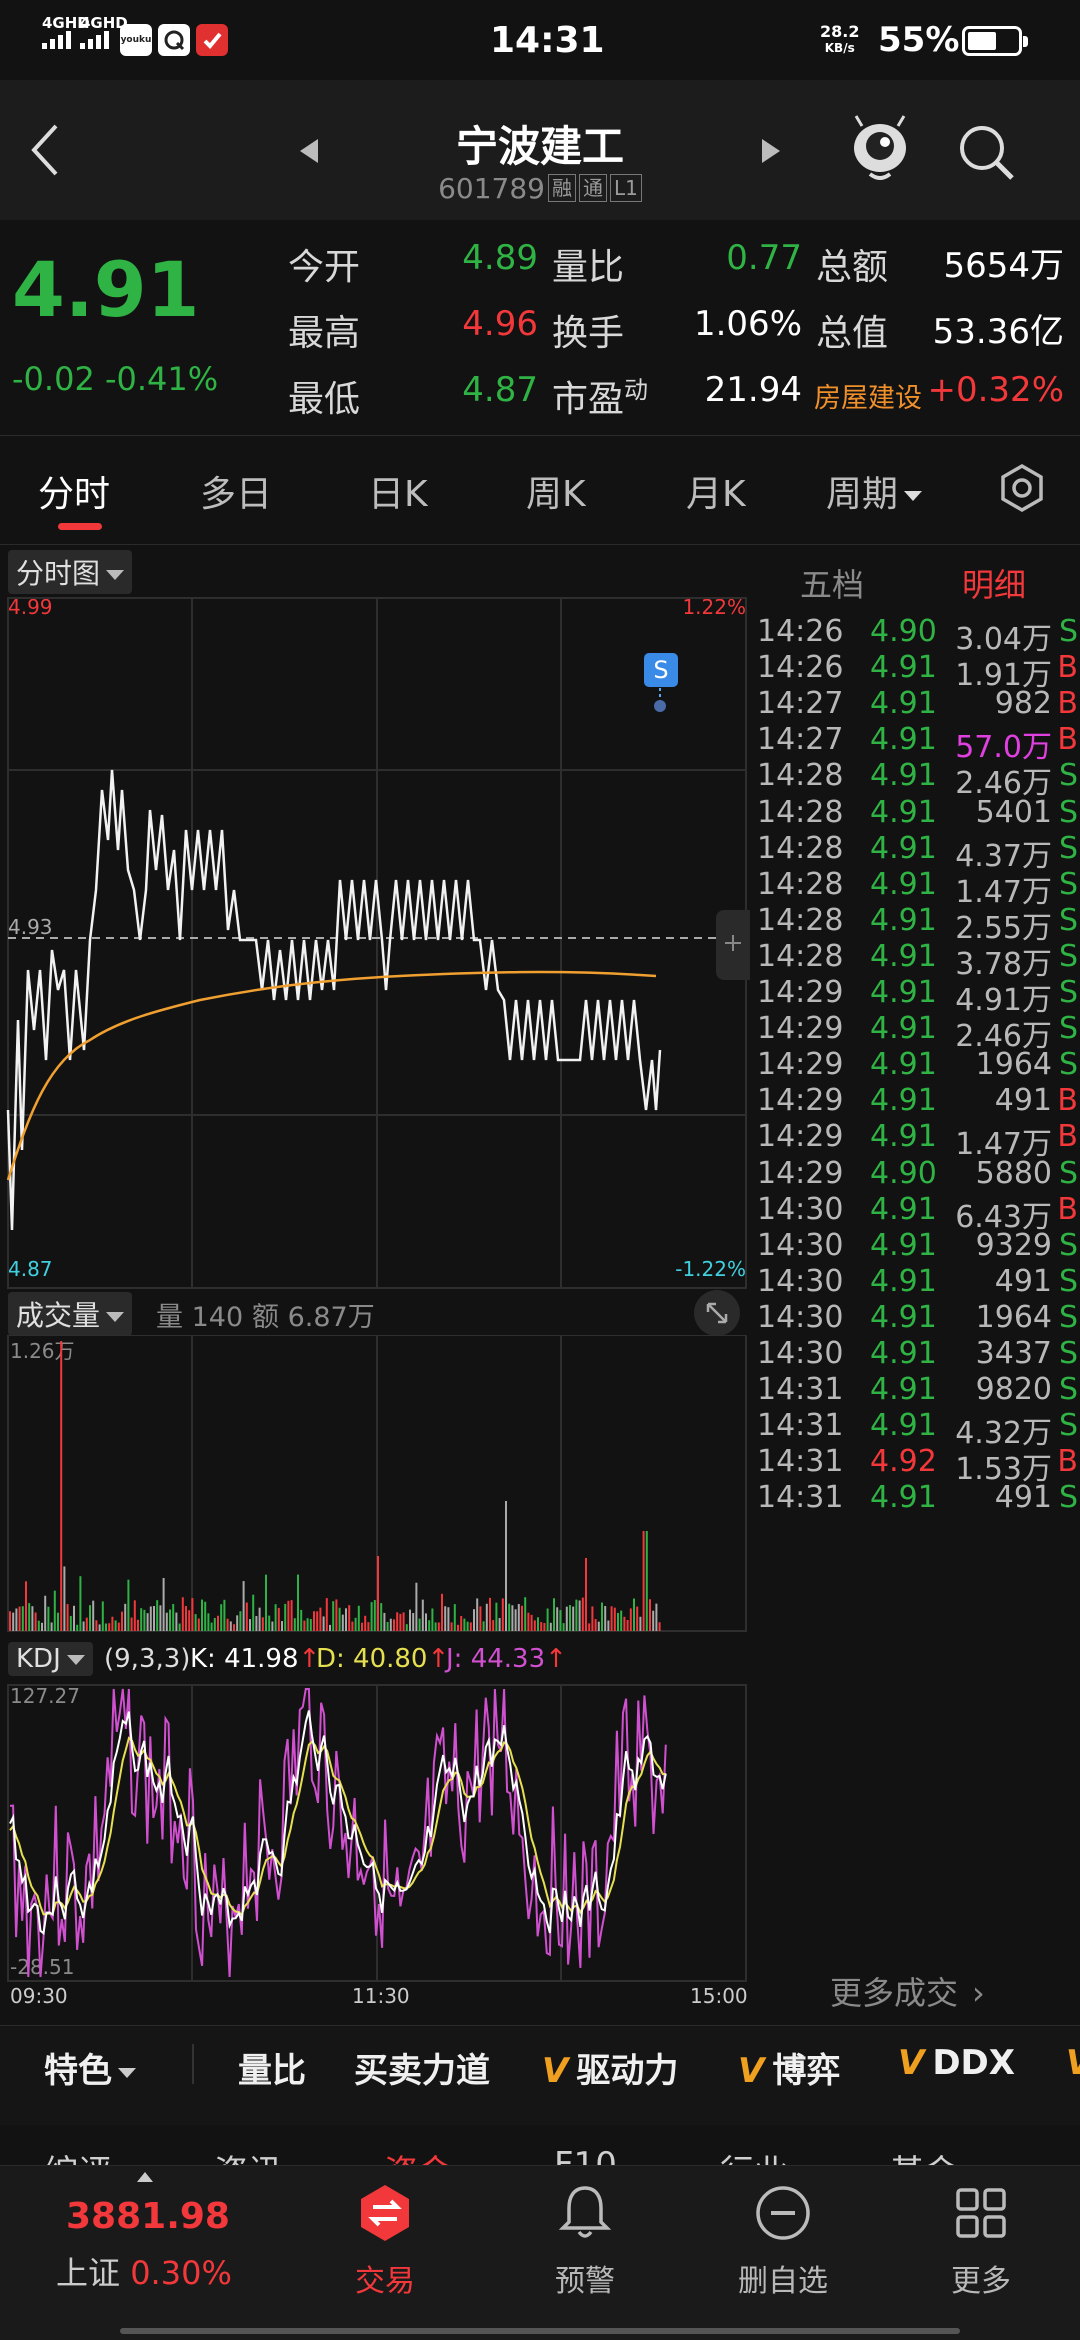  I want to click on y-low-label: 4.87, so click(30, 1269).